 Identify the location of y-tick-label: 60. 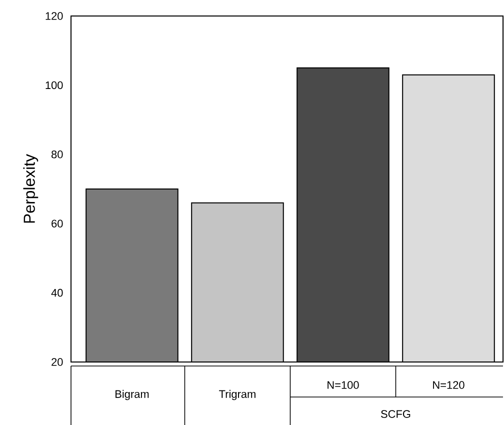
(57, 224).